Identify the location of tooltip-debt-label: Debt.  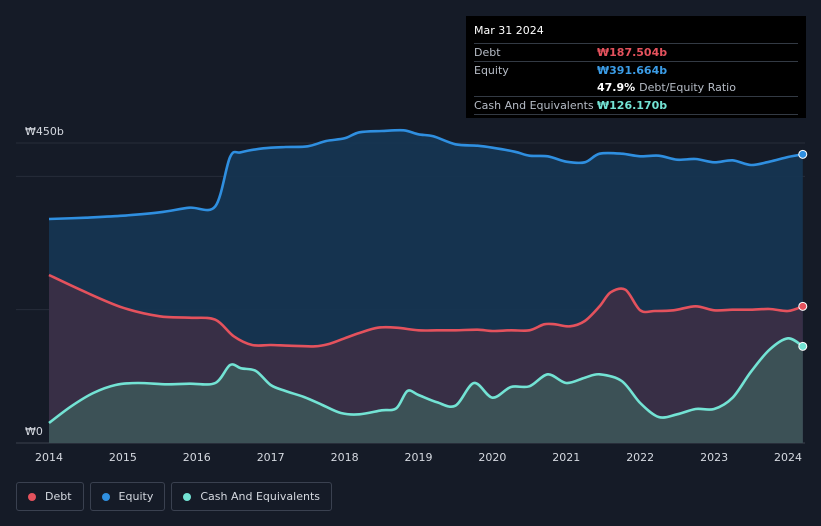
(487, 52).